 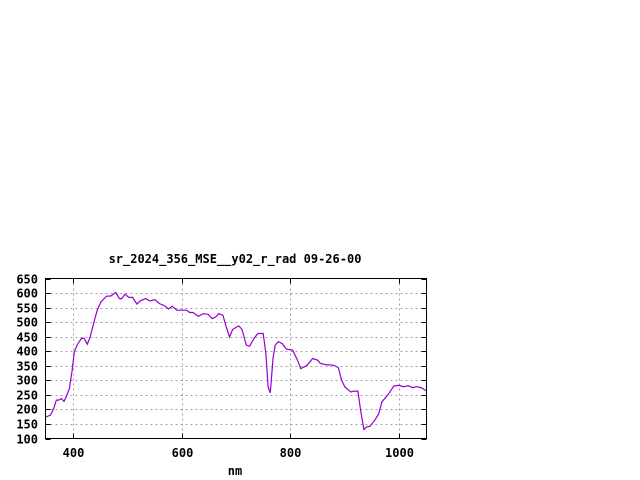 What do you see at coordinates (27, 396) in the screenshot?
I see `y-tick-label: 250` at bounding box center [27, 396].